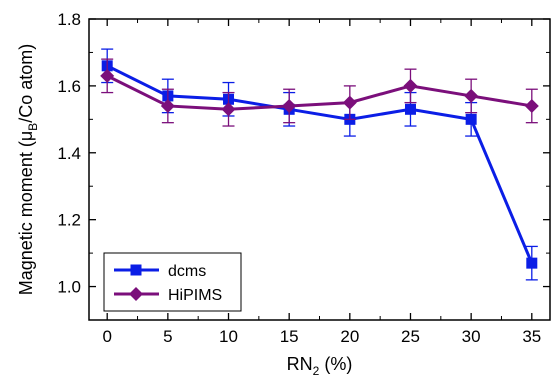 The height and width of the screenshot is (377, 554). What do you see at coordinates (316, 370) in the screenshot?
I see `x-axis-title-sub: 2` at bounding box center [316, 370].